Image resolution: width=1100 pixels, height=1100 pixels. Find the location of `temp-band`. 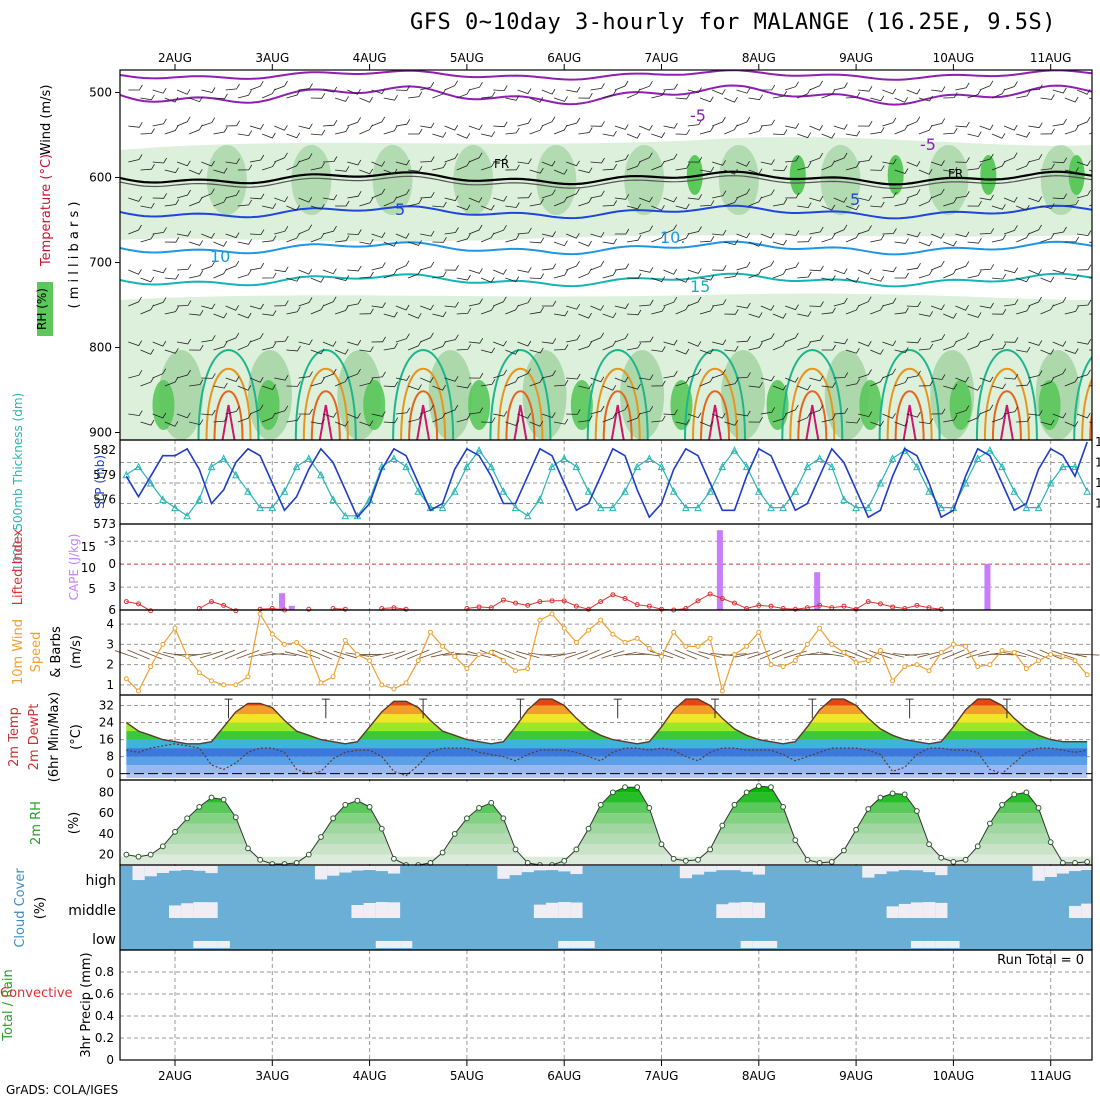

temp-band is located at coordinates (607, 718).